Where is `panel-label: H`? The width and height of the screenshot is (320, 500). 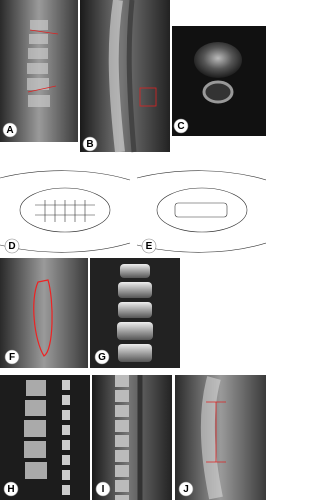
panel-label: H is located at coordinates (10, 489).